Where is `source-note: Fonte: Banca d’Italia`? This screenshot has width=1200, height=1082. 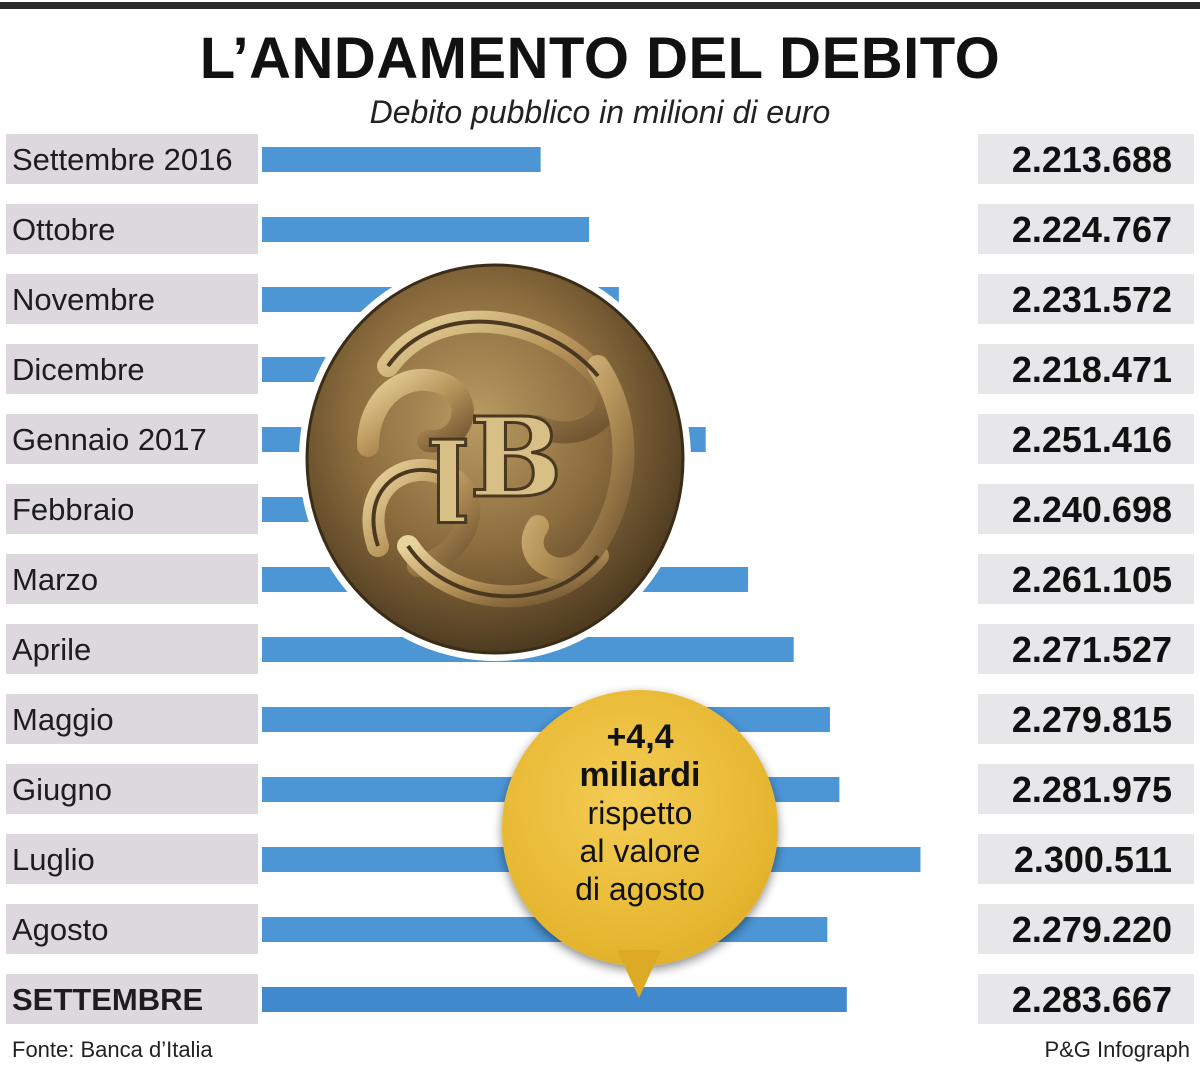
source-note: Fonte: Banca d’Italia is located at coordinates (112, 1049).